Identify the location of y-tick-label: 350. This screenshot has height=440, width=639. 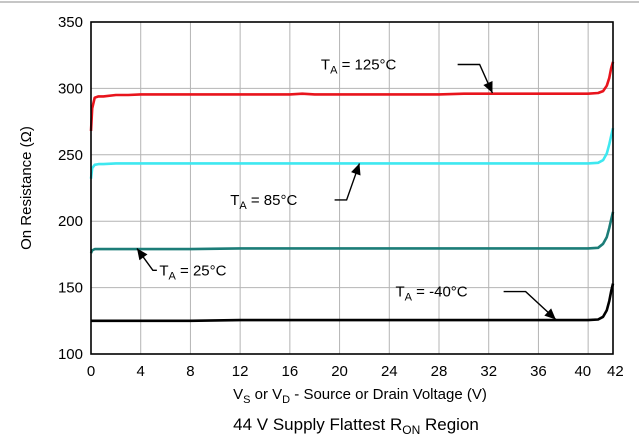
(70, 22).